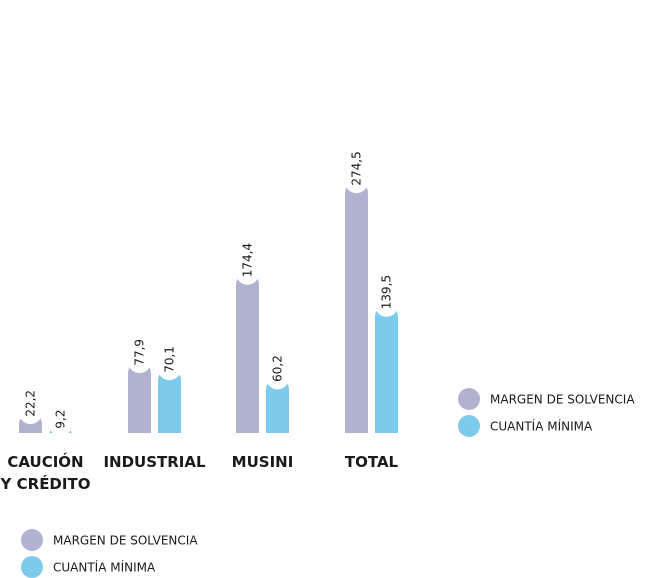 Image resolution: width=654 pixels, height=578 pixels. Describe the element at coordinates (387, 292) in the screenshot. I see `bar-value-label: 139,5` at that location.